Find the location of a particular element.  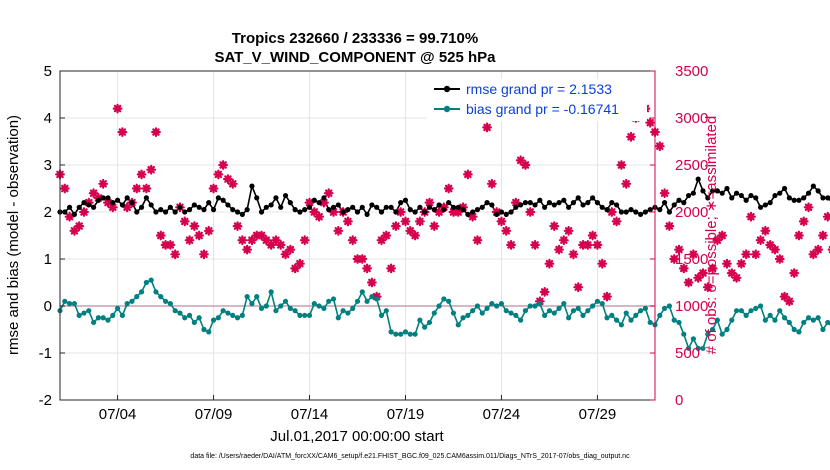

y-left-tick-label: 0 is located at coordinates (48, 306).